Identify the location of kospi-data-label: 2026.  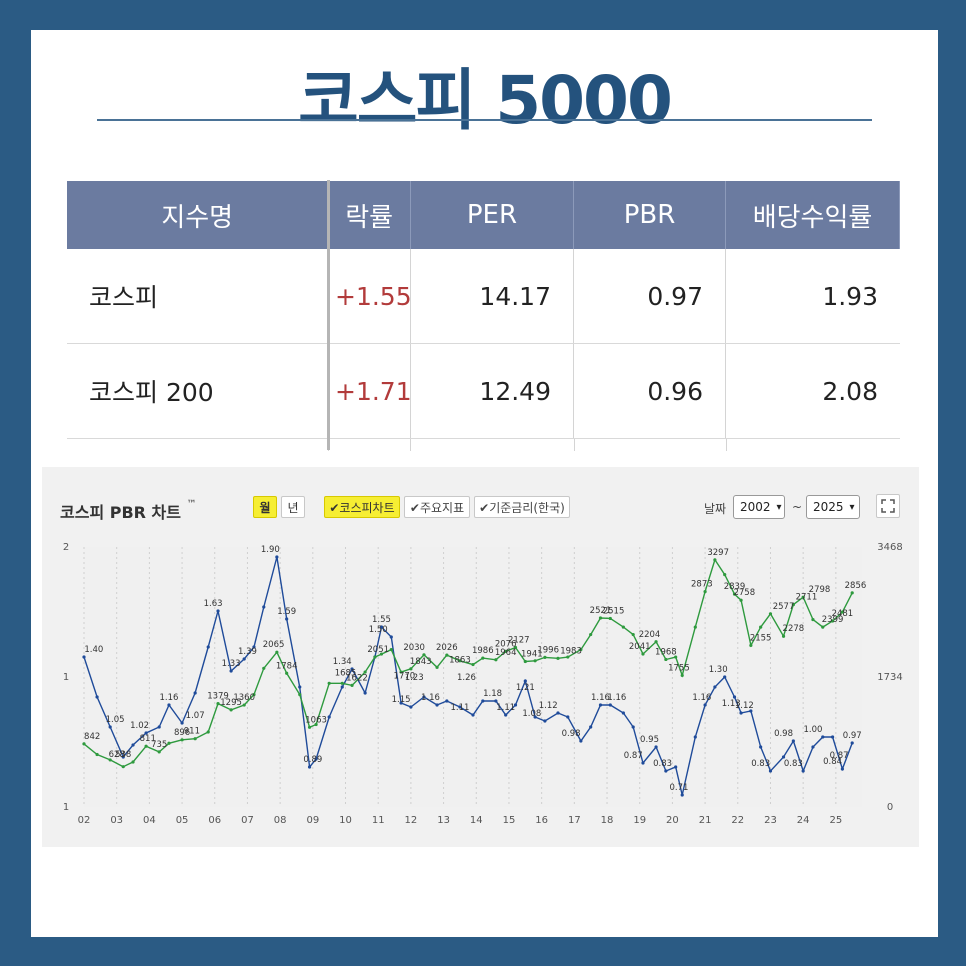
(447, 648).